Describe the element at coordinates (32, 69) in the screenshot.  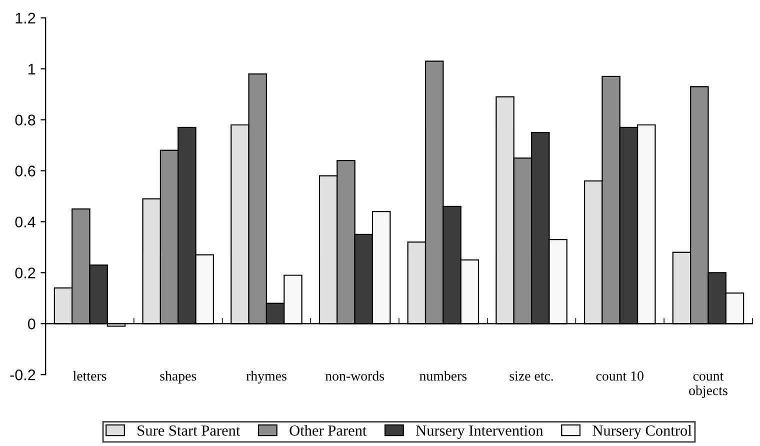
I see `y-tick-label: 1` at that location.